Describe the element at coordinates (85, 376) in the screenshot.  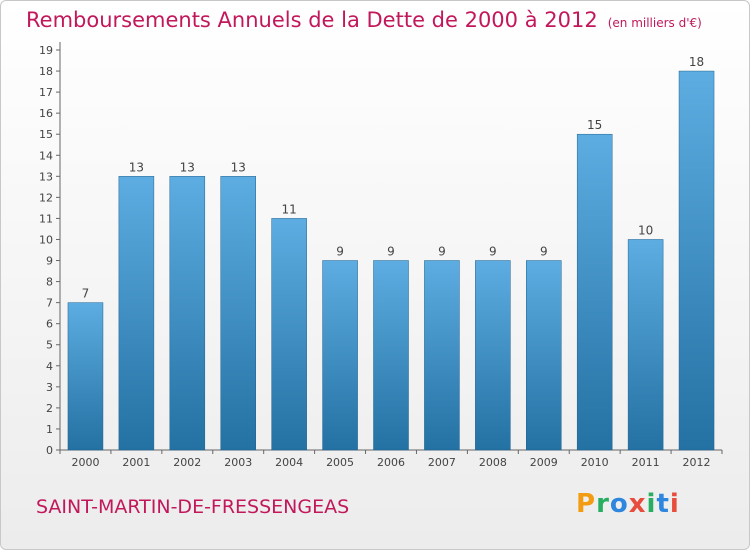
I see `bar-2000` at that location.